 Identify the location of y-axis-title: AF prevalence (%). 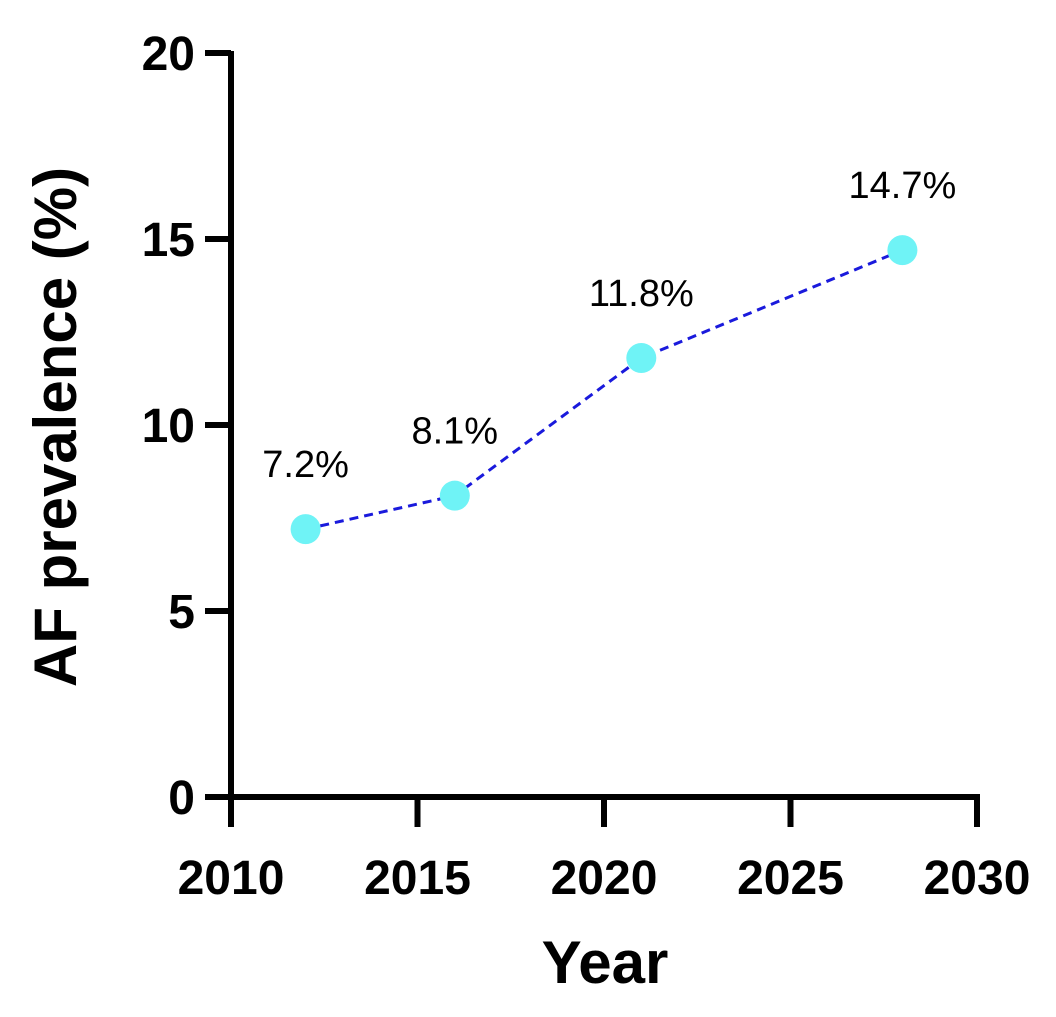
(55, 427).